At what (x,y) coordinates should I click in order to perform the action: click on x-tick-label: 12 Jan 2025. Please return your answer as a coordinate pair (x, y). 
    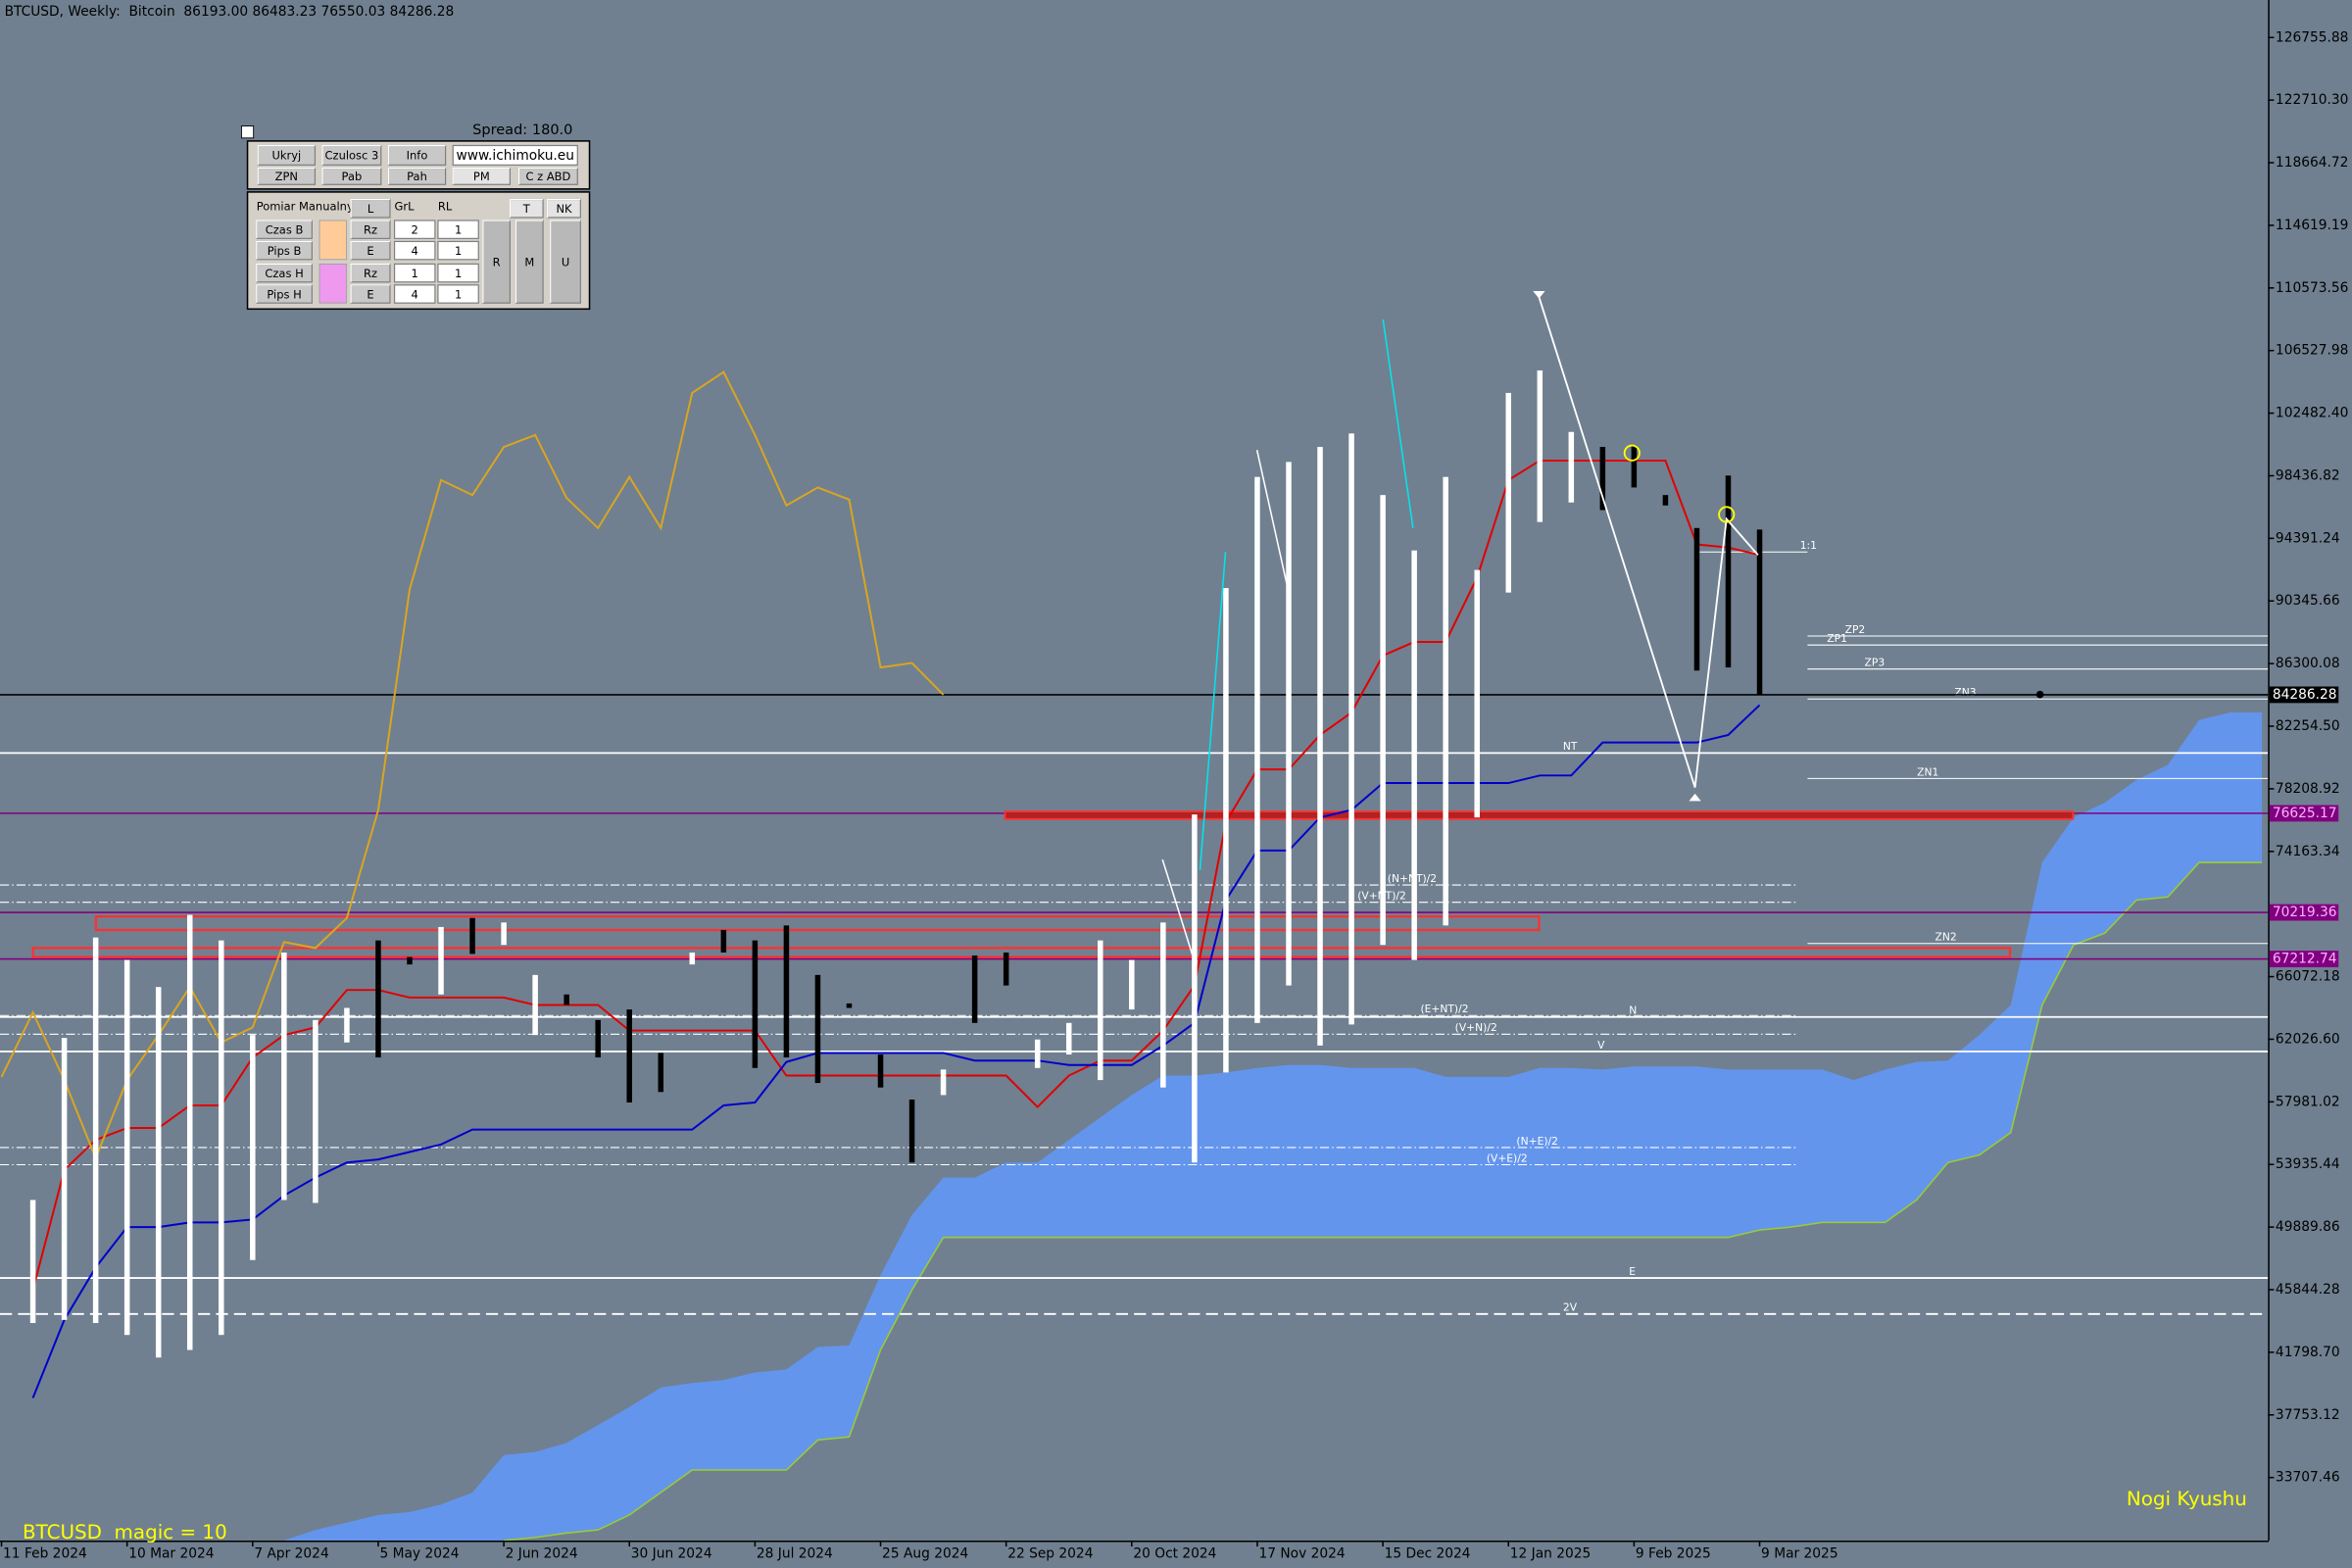
    Looking at the image, I should click on (1551, 1554).